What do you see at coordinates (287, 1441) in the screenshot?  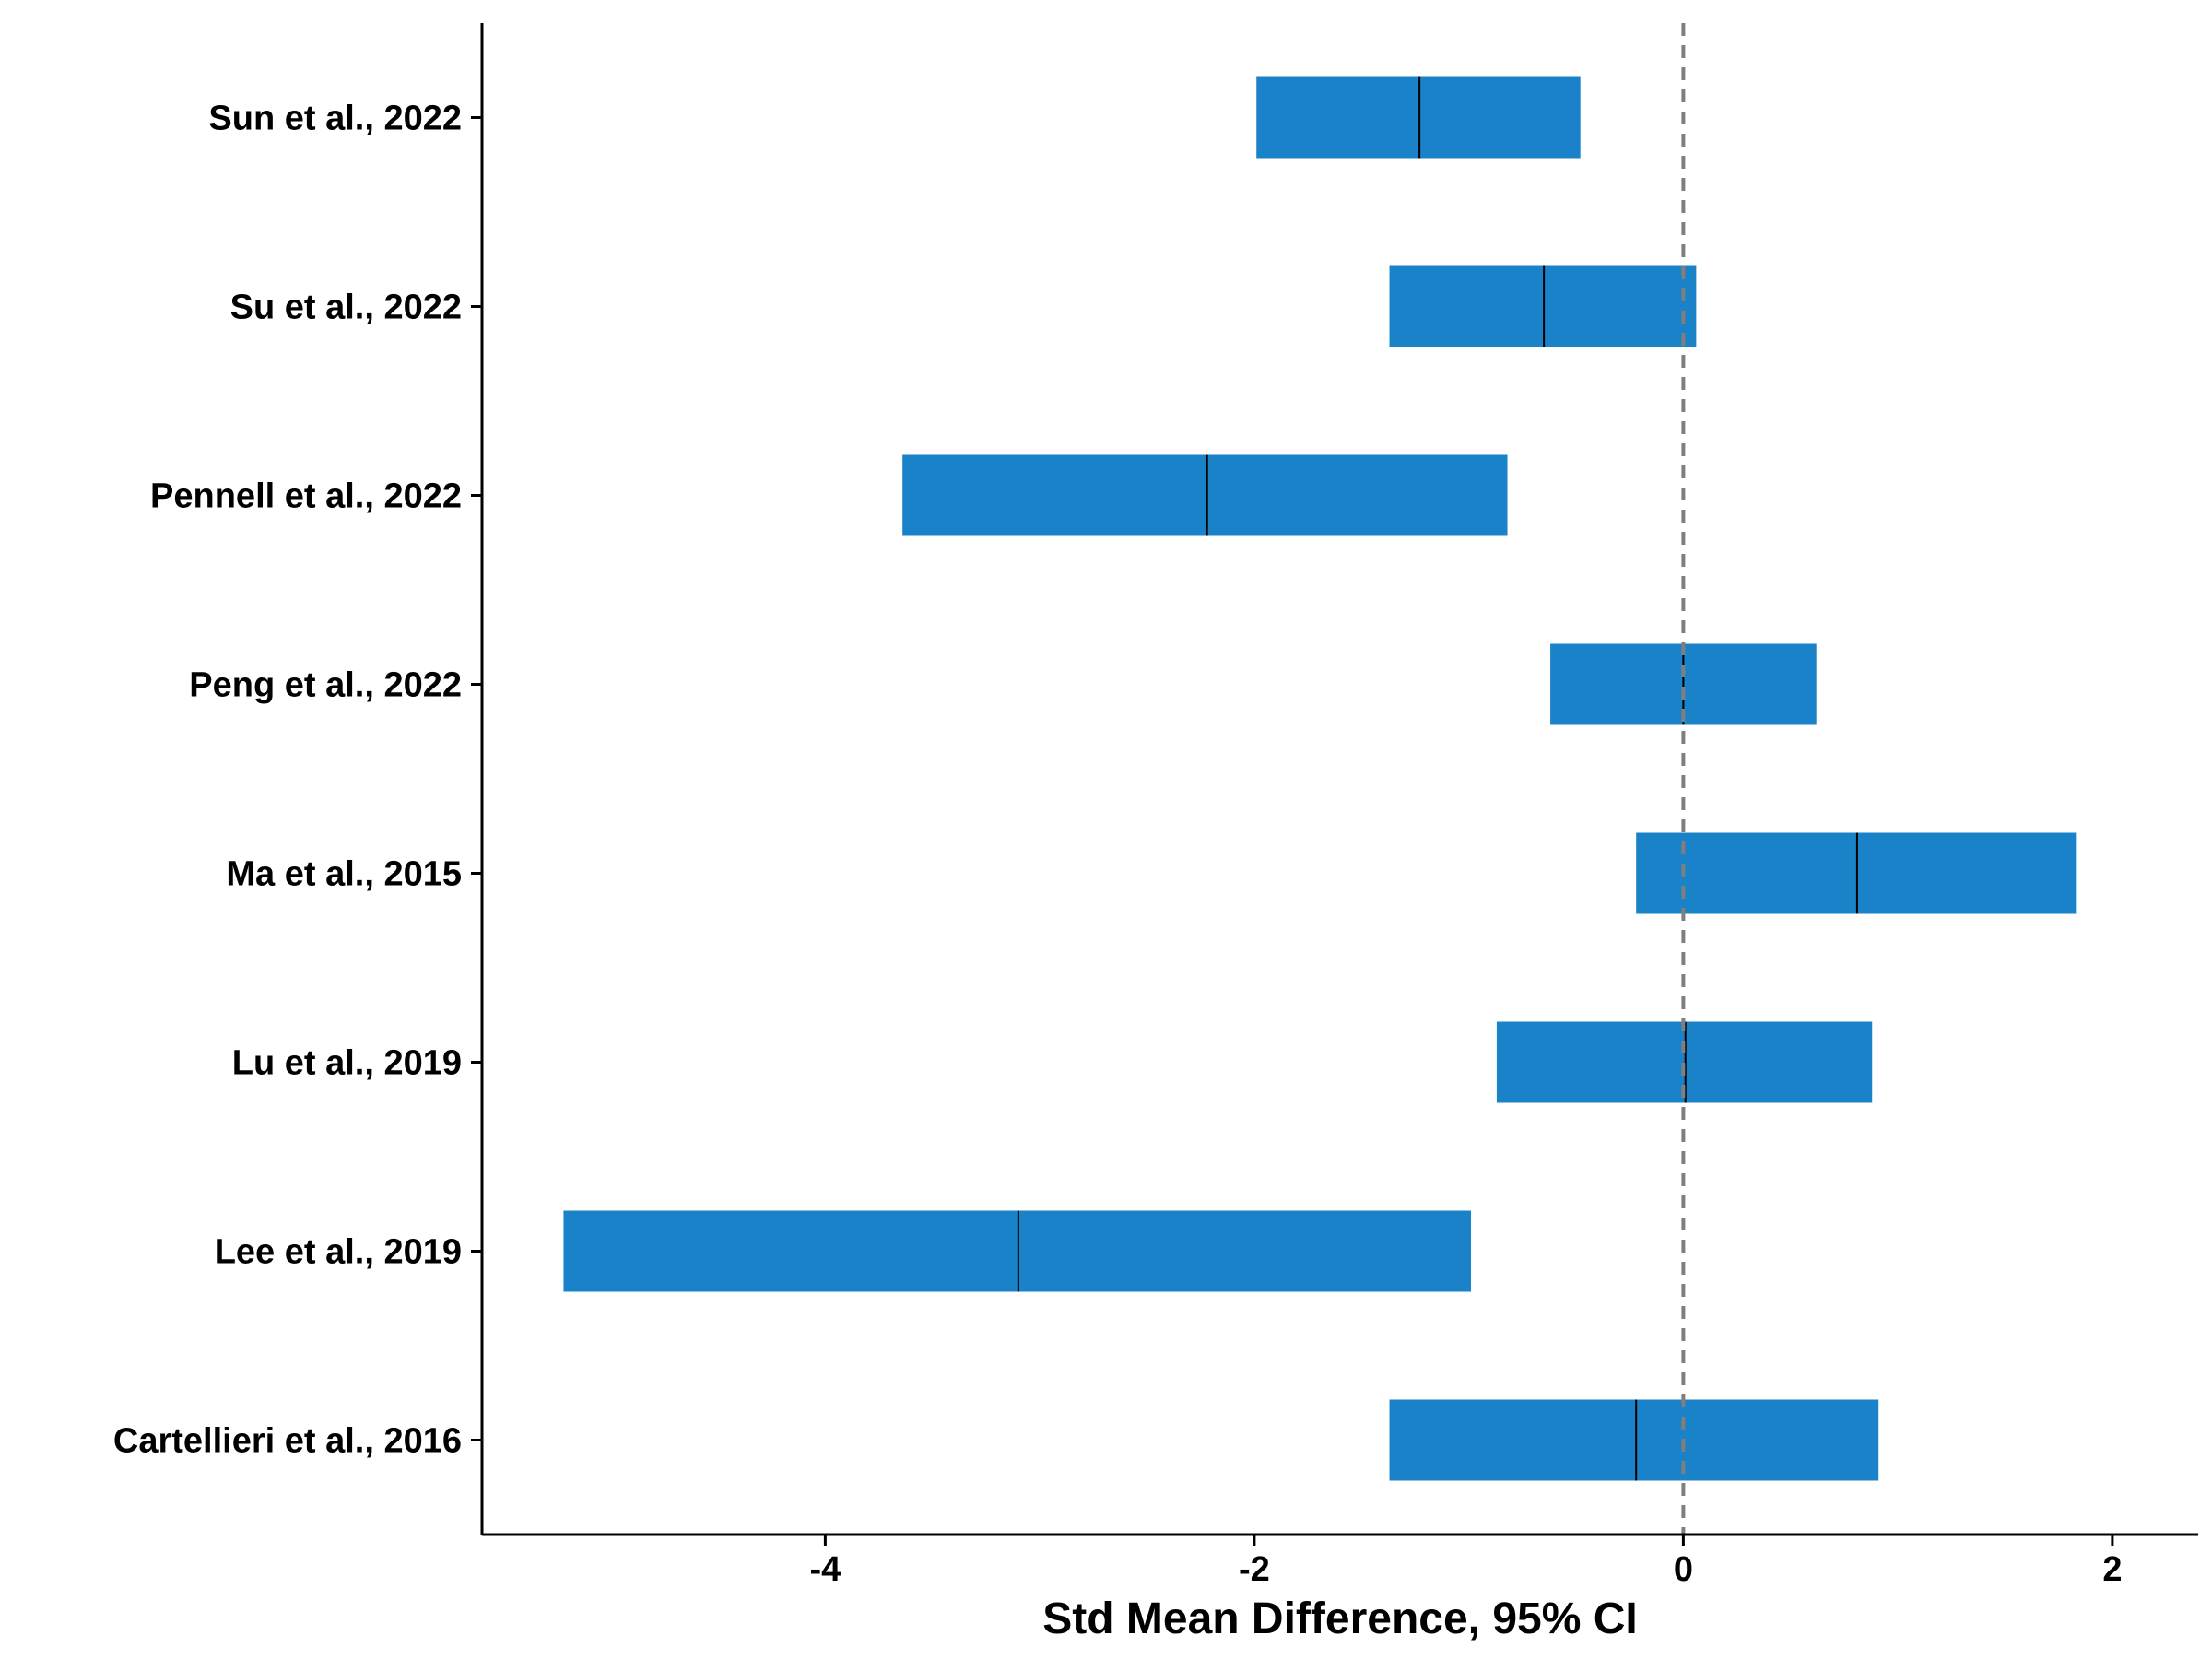 I see `y-tick-label-7: Cartellieri et al., 2016` at bounding box center [287, 1441].